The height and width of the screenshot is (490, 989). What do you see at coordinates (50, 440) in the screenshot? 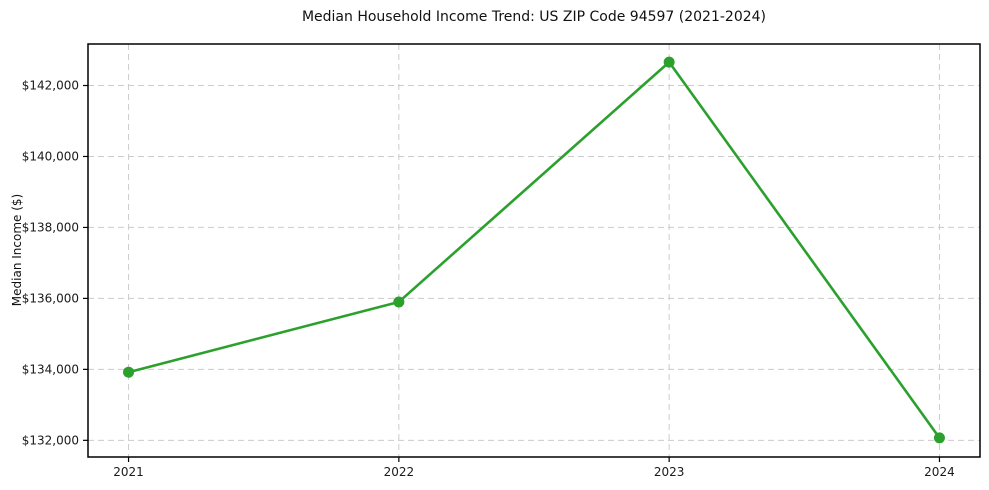
I see `y-tick-label: $132,000` at bounding box center [50, 440].